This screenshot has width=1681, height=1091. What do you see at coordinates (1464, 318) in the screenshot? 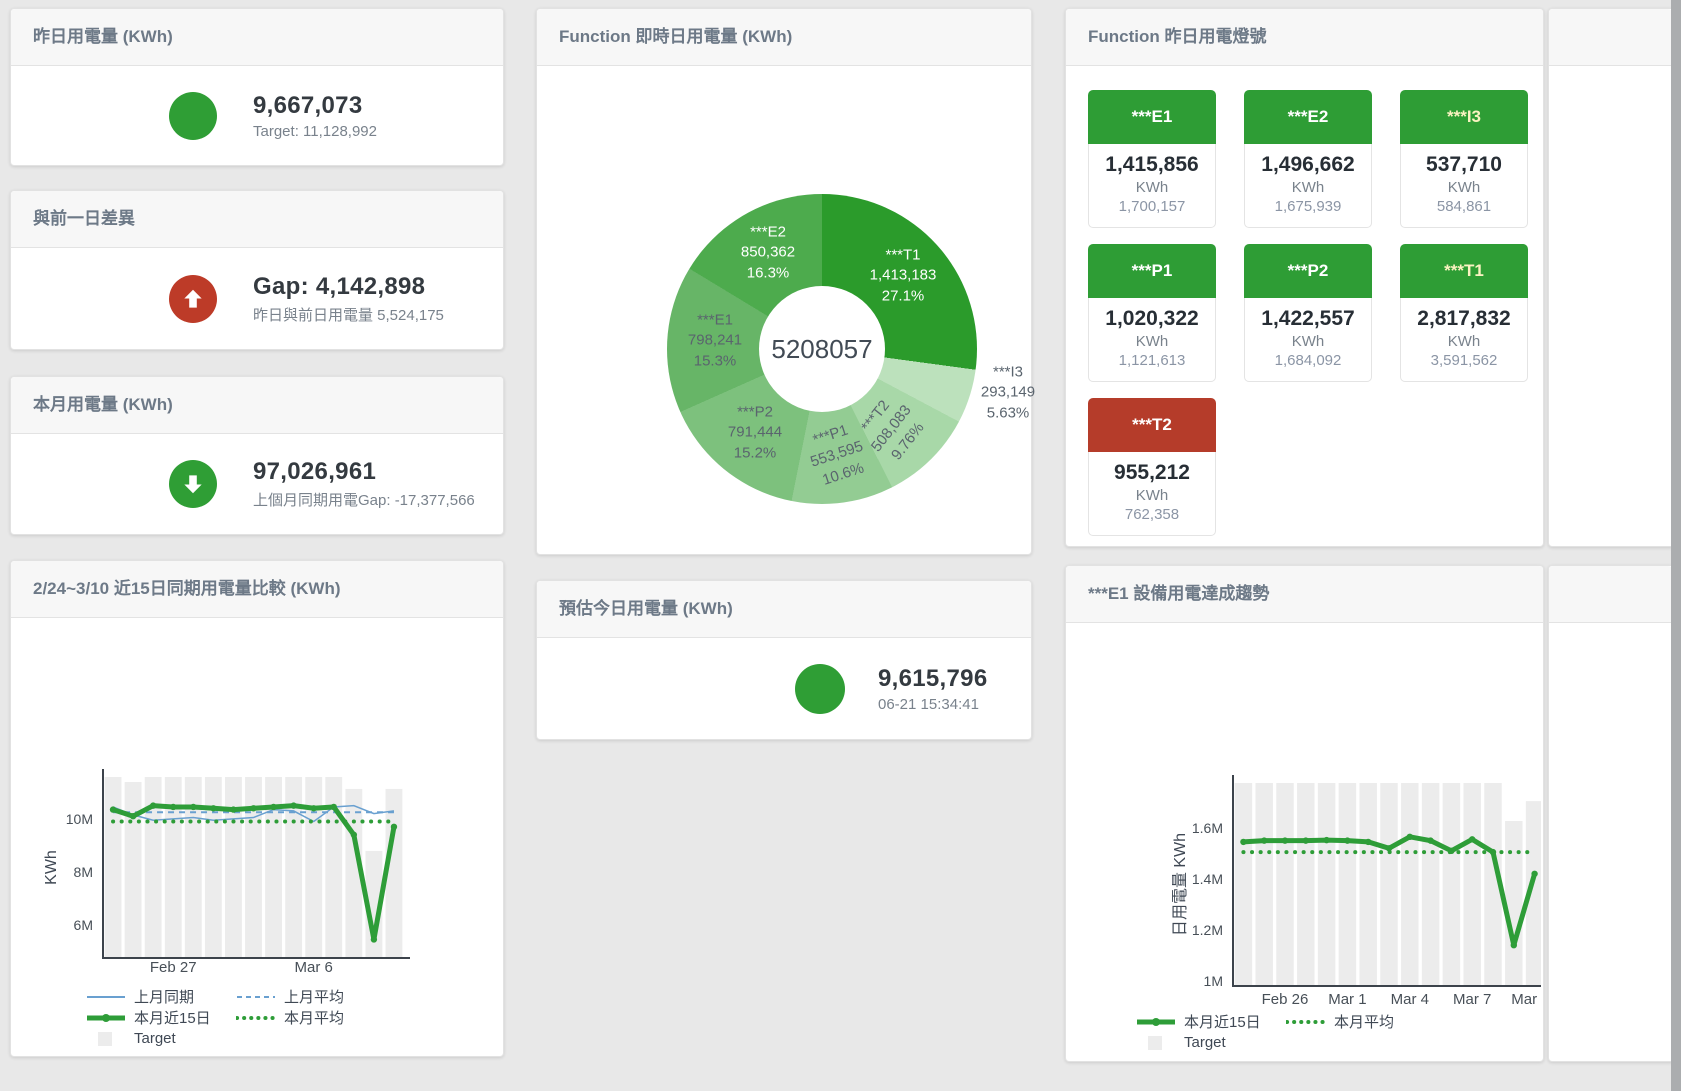
I see `lamp-value: 2,817,832` at bounding box center [1464, 318].